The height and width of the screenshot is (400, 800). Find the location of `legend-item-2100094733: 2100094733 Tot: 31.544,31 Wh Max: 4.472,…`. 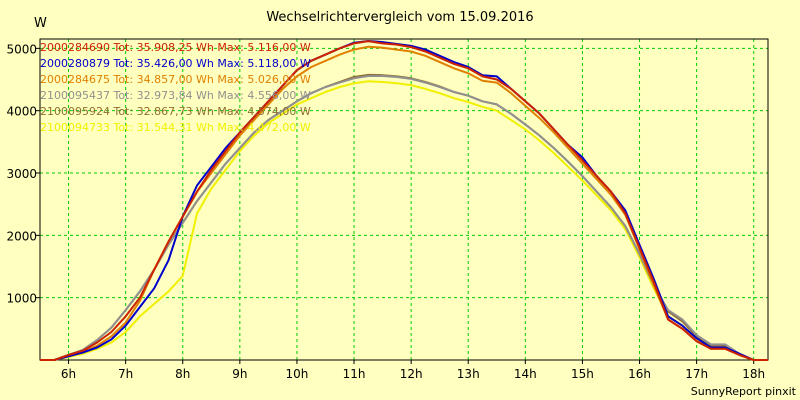

legend-item-2100094733: 2100094733 Tot: 31.544,31 Wh Max: 4.472,… is located at coordinates (175, 127).